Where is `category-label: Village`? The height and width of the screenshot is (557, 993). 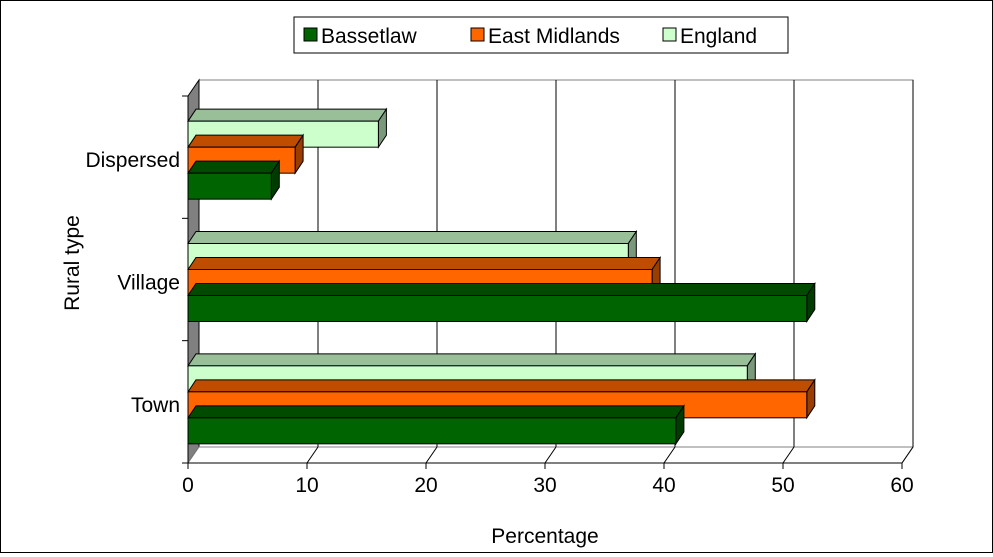 category-label: Village is located at coordinates (148, 283).